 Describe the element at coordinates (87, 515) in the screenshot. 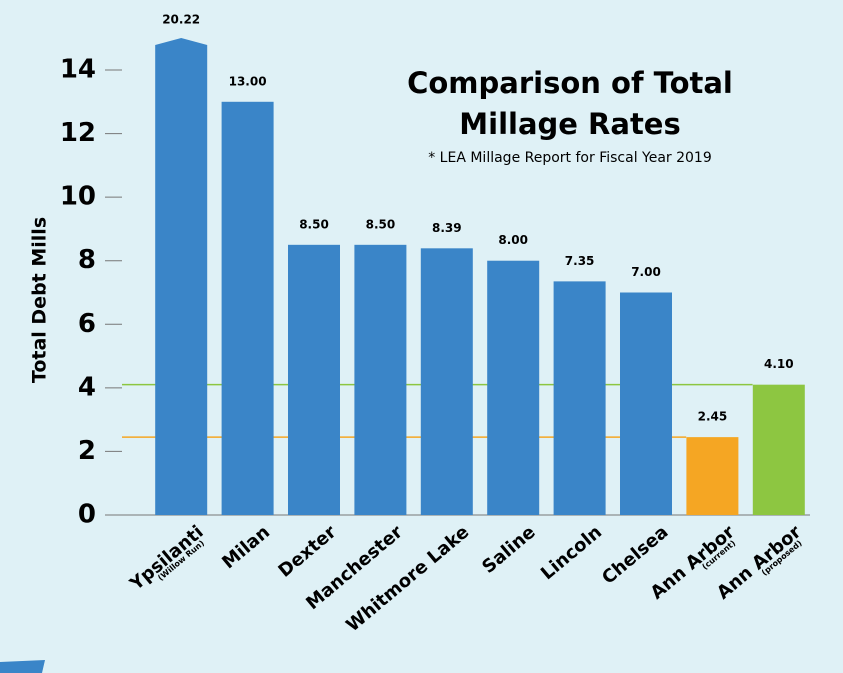

I see `y-tick-label: 0` at that location.